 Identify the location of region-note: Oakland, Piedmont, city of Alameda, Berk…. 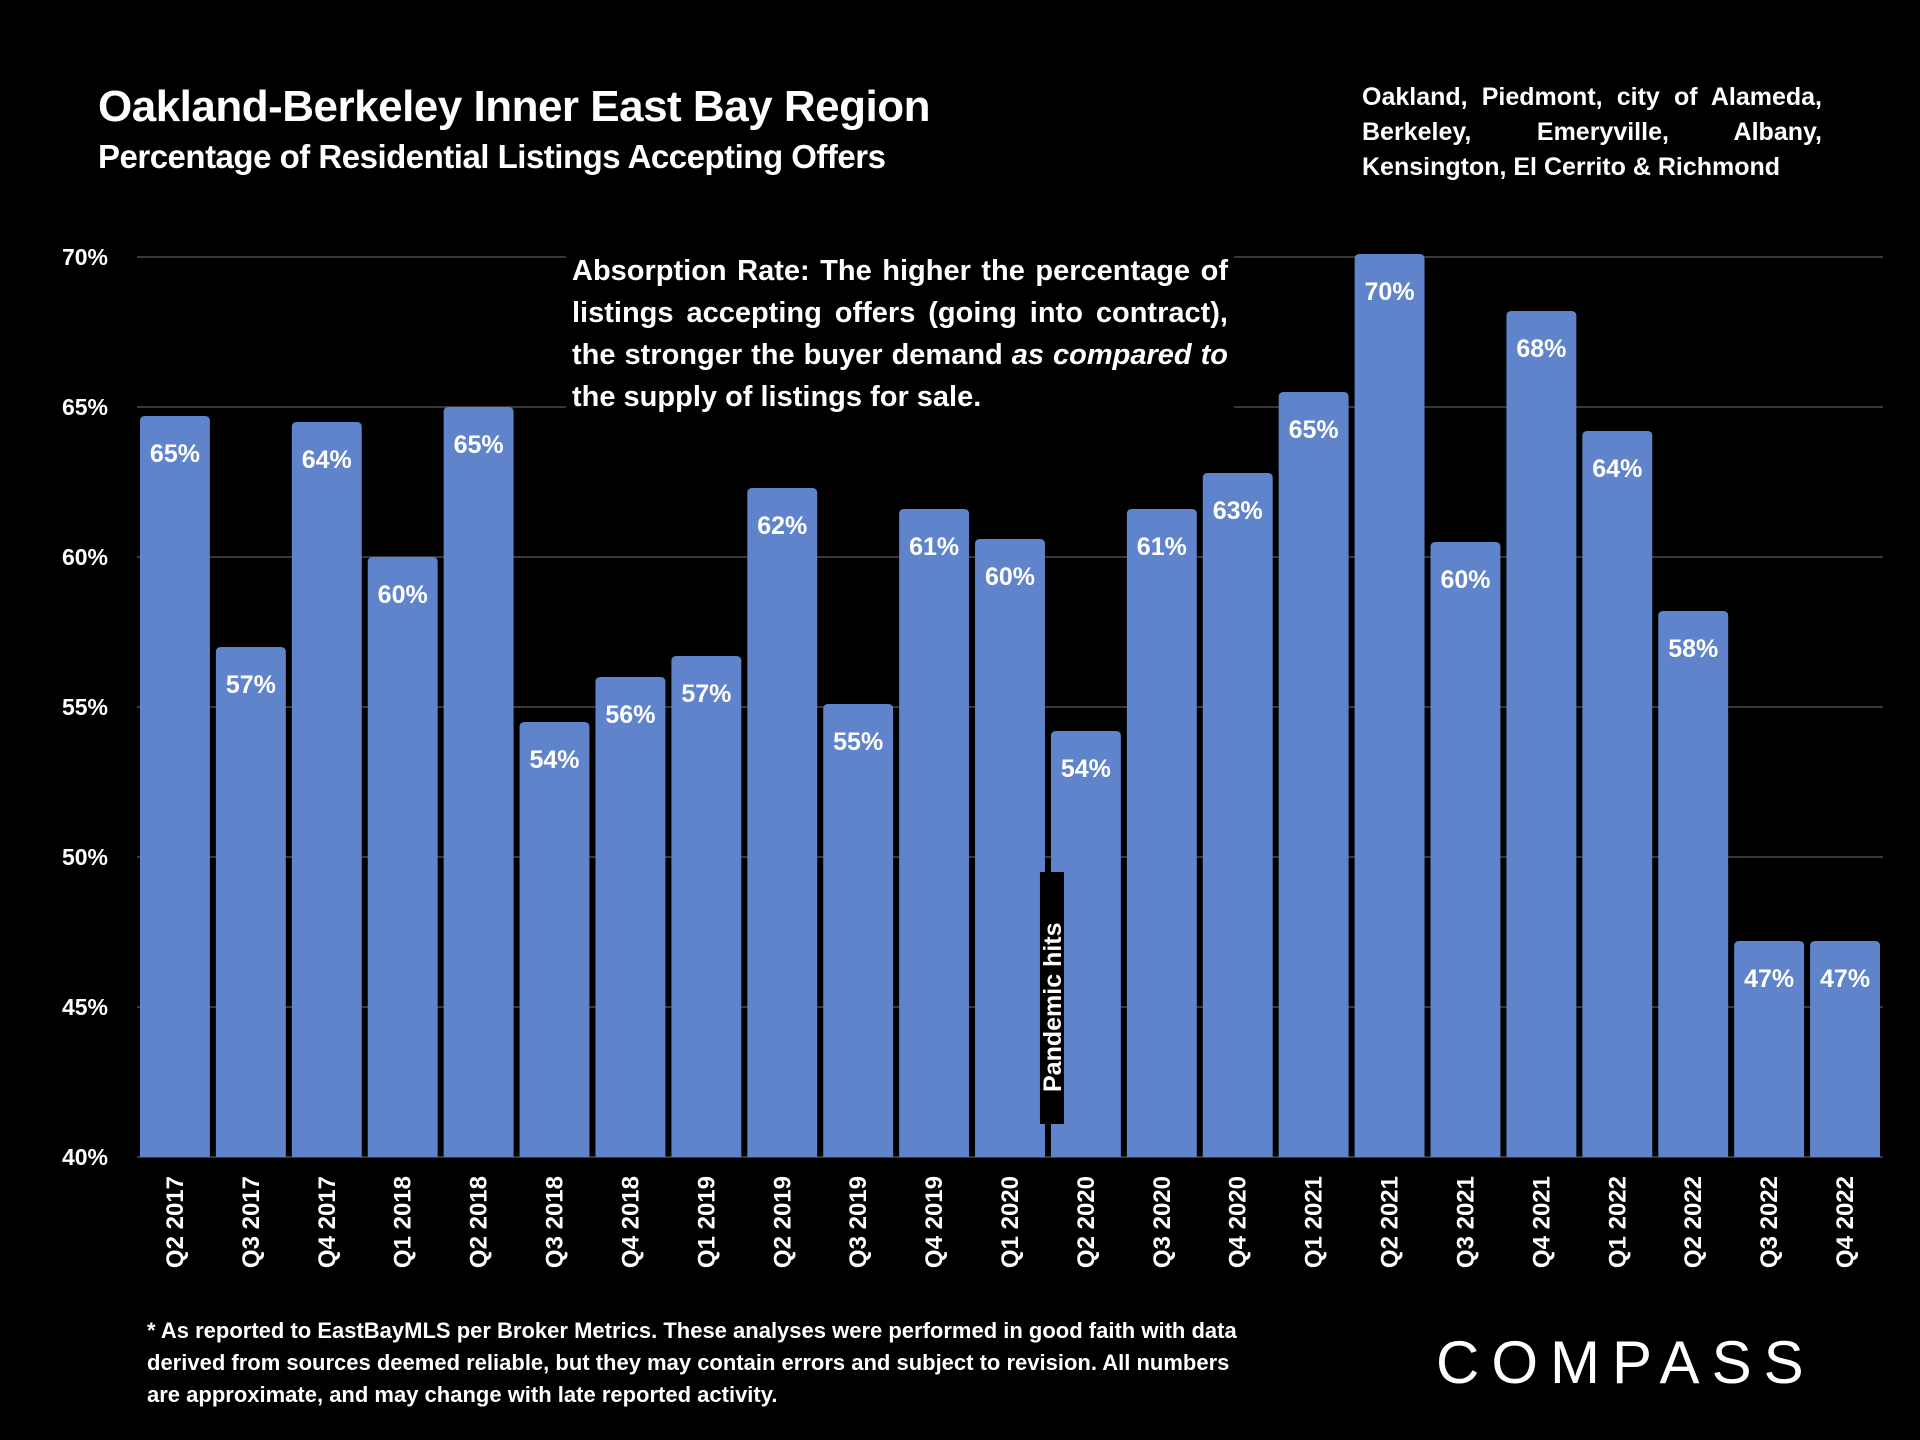
(1592, 132).